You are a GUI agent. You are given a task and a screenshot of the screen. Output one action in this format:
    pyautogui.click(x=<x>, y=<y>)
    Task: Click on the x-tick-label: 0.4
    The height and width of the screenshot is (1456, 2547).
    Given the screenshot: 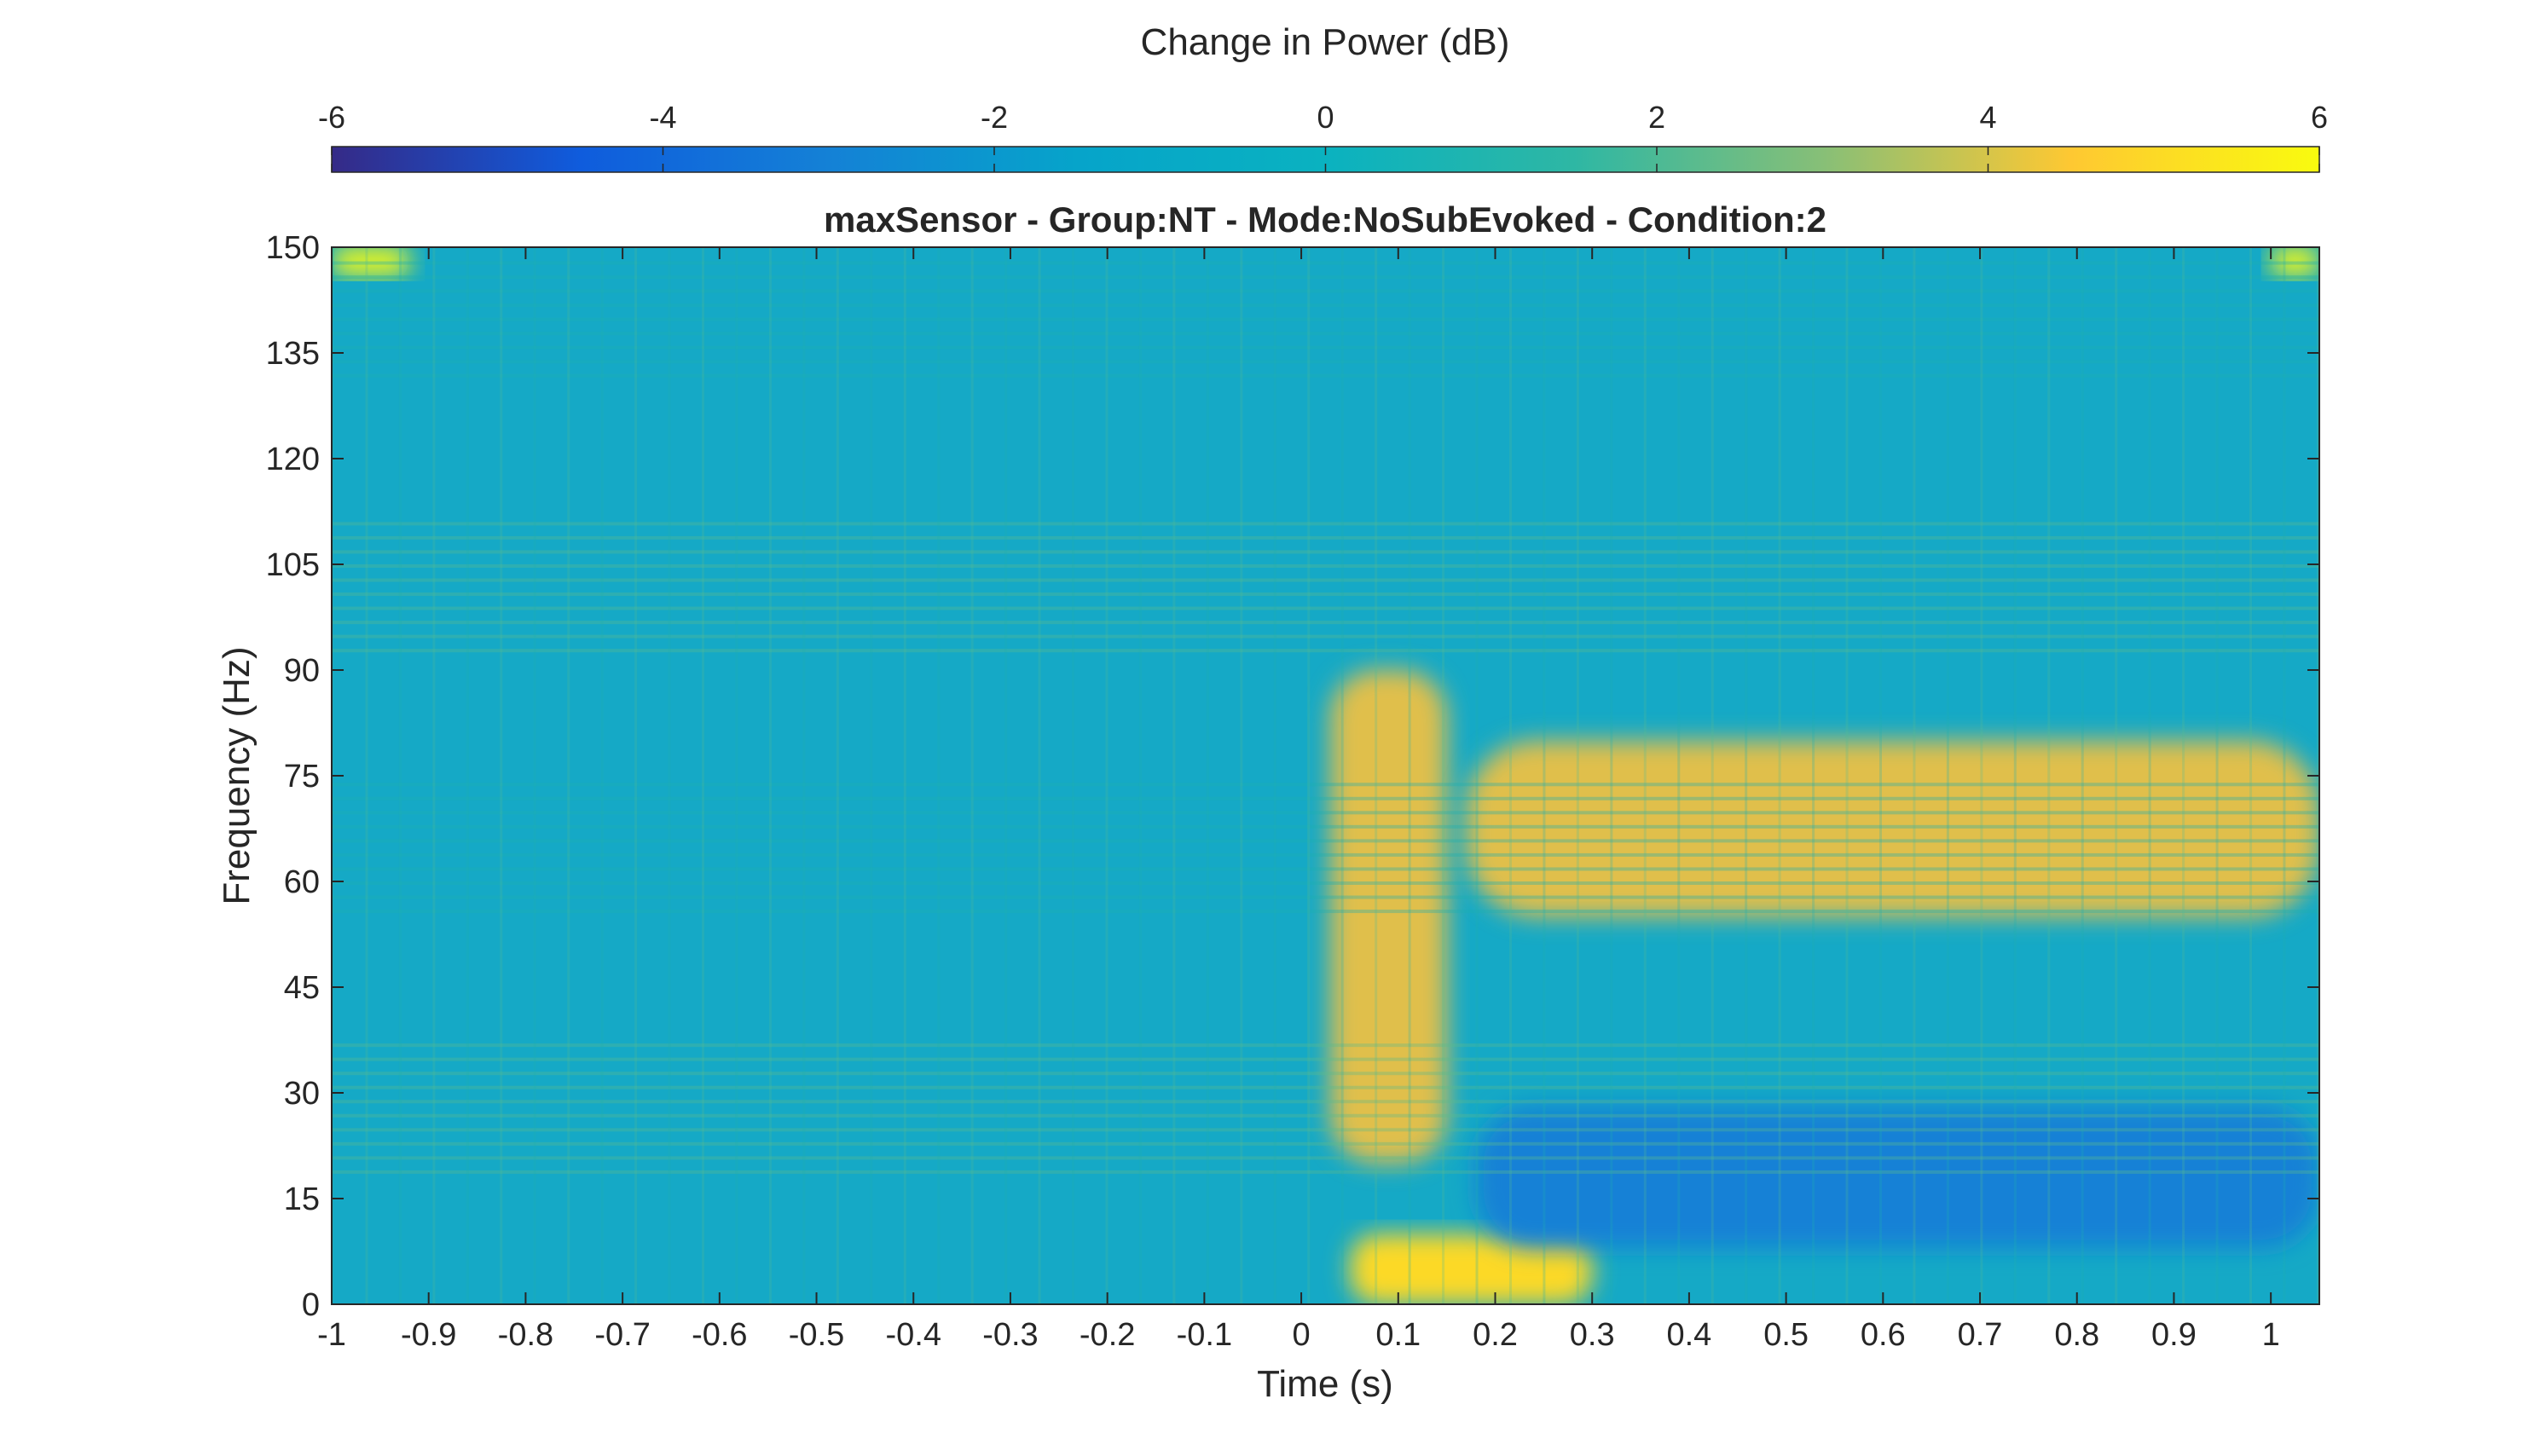 What is the action you would take?
    pyautogui.click(x=1688, y=1335)
    